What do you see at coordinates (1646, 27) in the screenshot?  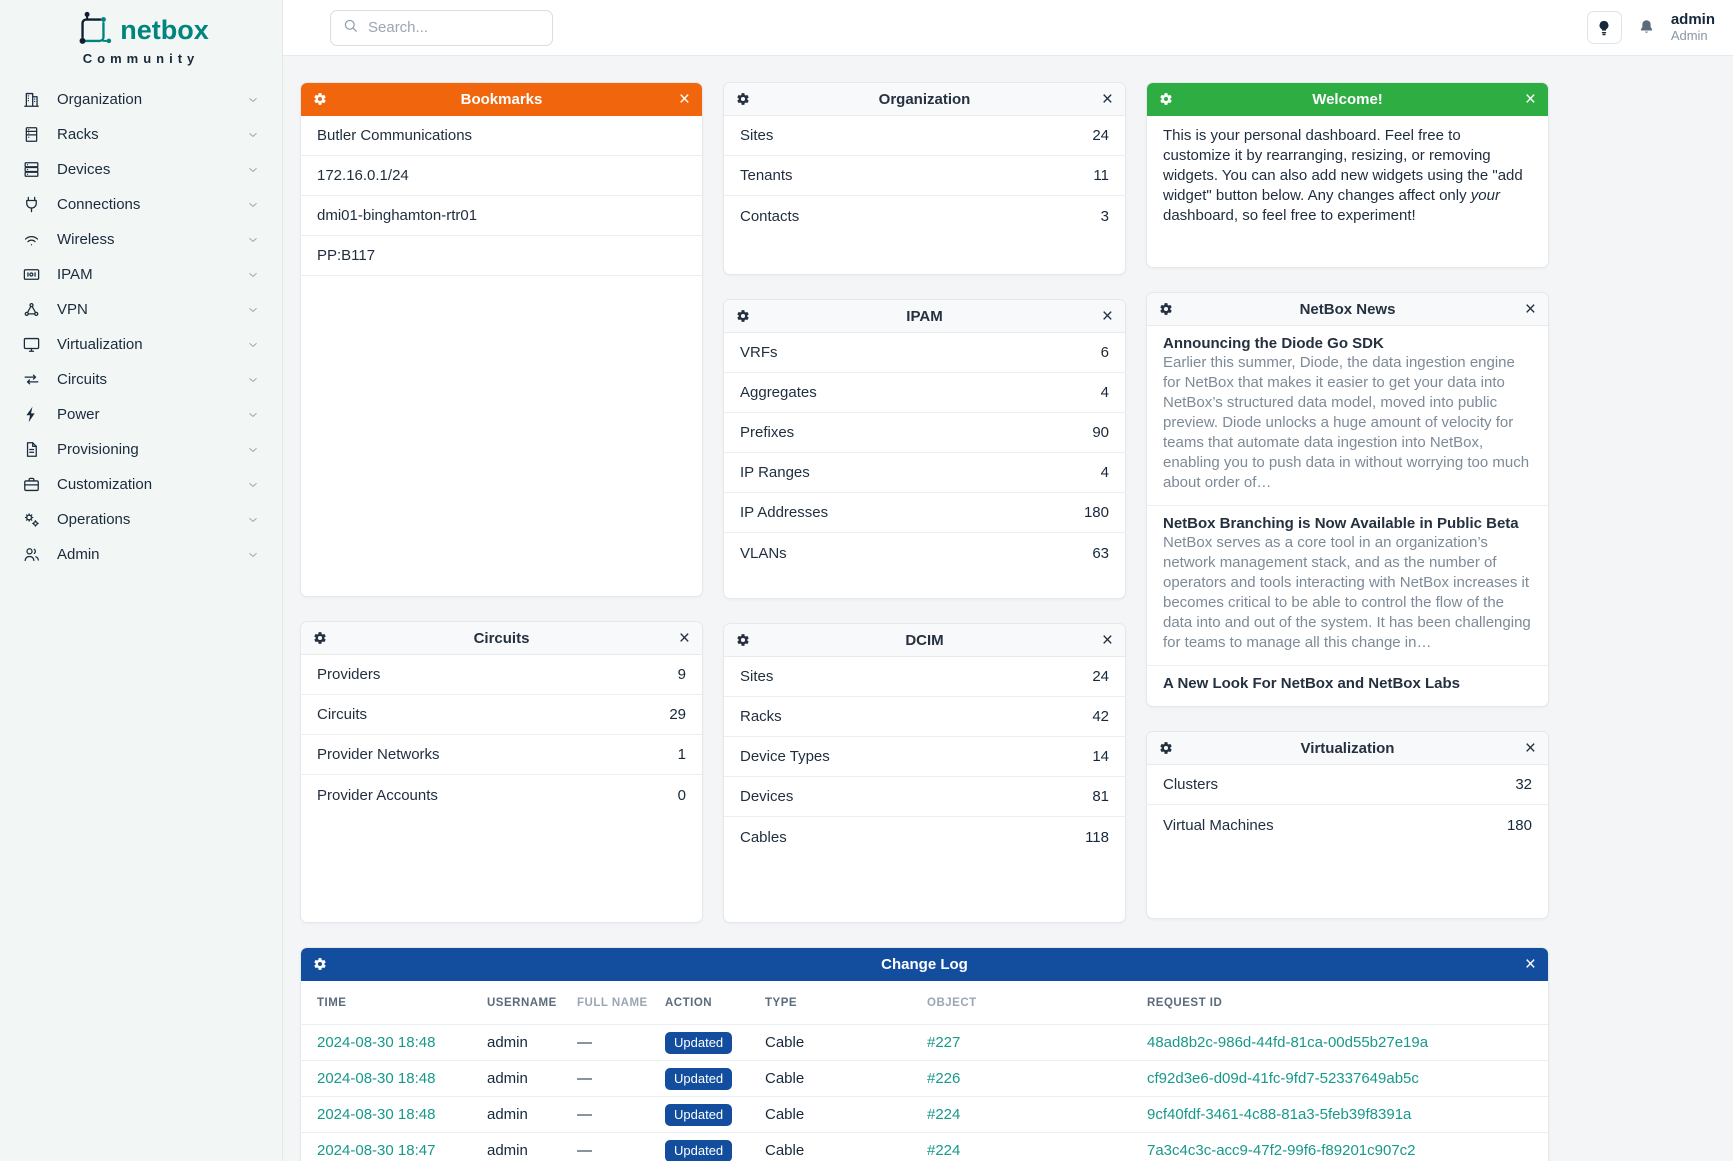 I see `bell-icon` at bounding box center [1646, 27].